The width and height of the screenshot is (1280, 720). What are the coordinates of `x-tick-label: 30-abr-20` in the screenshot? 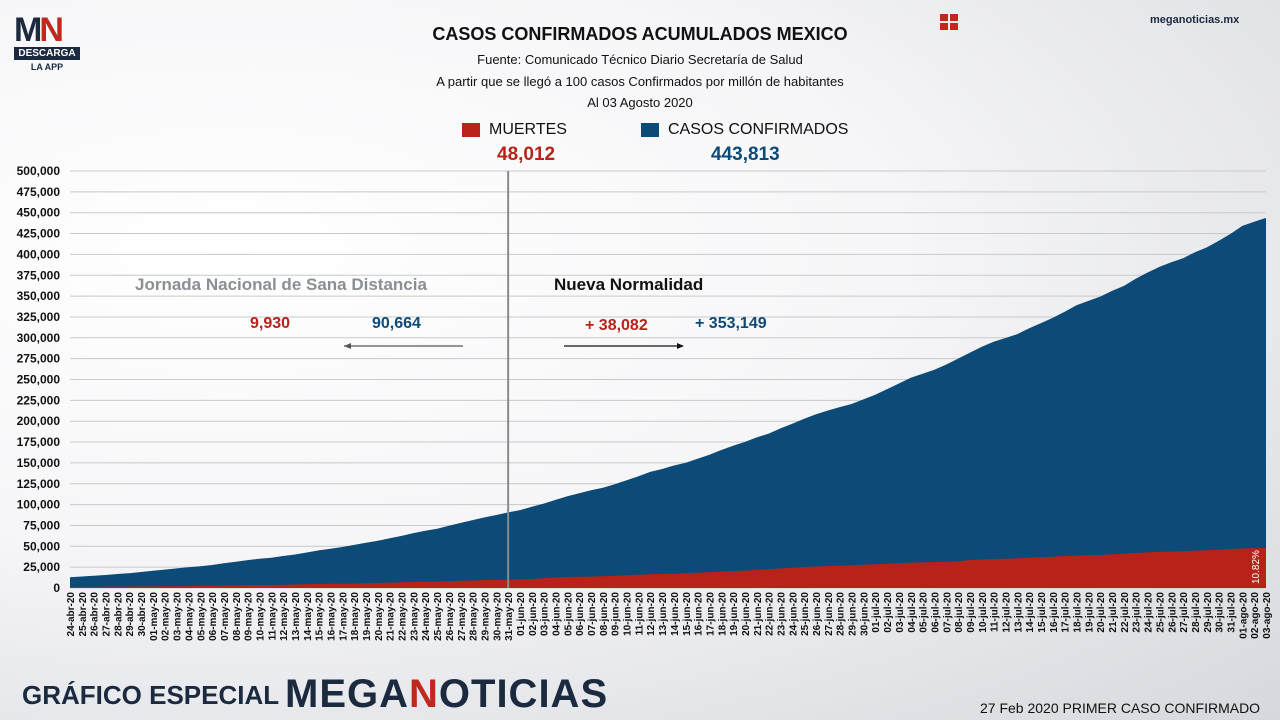 It's located at (142, 614).